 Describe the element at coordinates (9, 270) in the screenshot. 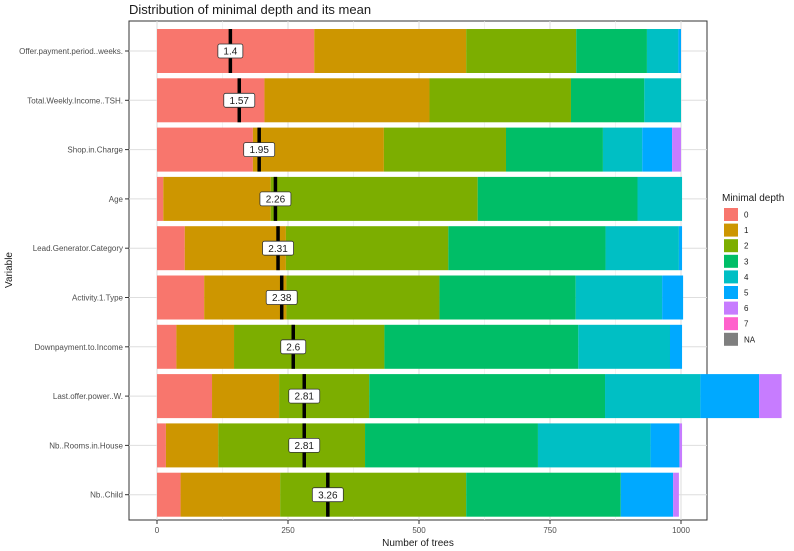

I see `y-axis-title: Variable` at that location.